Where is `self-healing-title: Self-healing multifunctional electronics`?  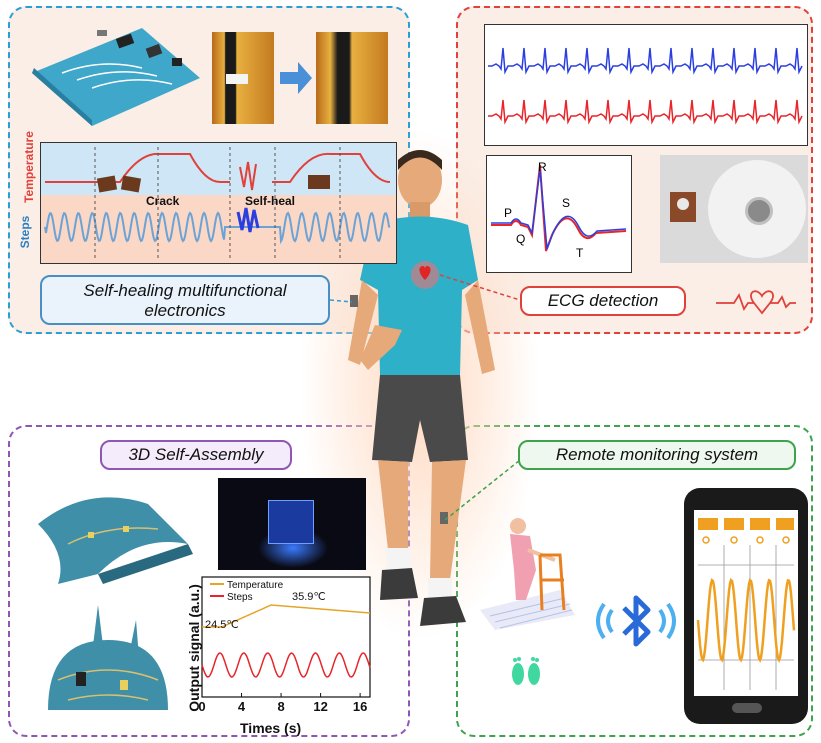
self-healing-title: Self-healing multifunctional electronics is located at coordinates (185, 300).